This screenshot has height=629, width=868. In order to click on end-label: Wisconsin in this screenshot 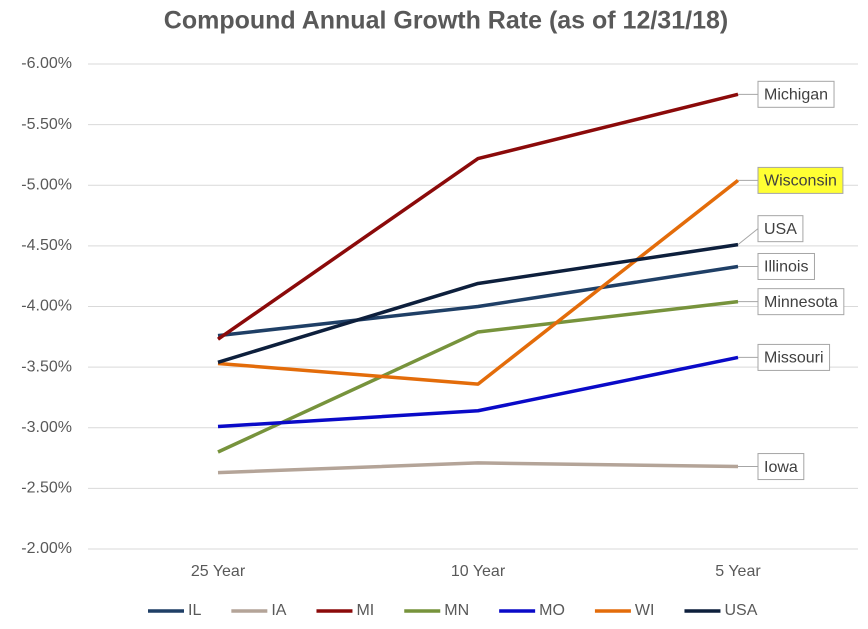, I will do `click(800, 181)`.